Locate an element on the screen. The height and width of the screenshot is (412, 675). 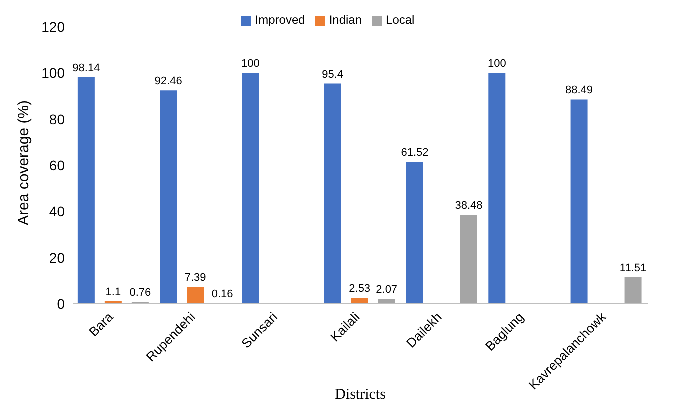
data-label: 7.39 is located at coordinates (195, 278).